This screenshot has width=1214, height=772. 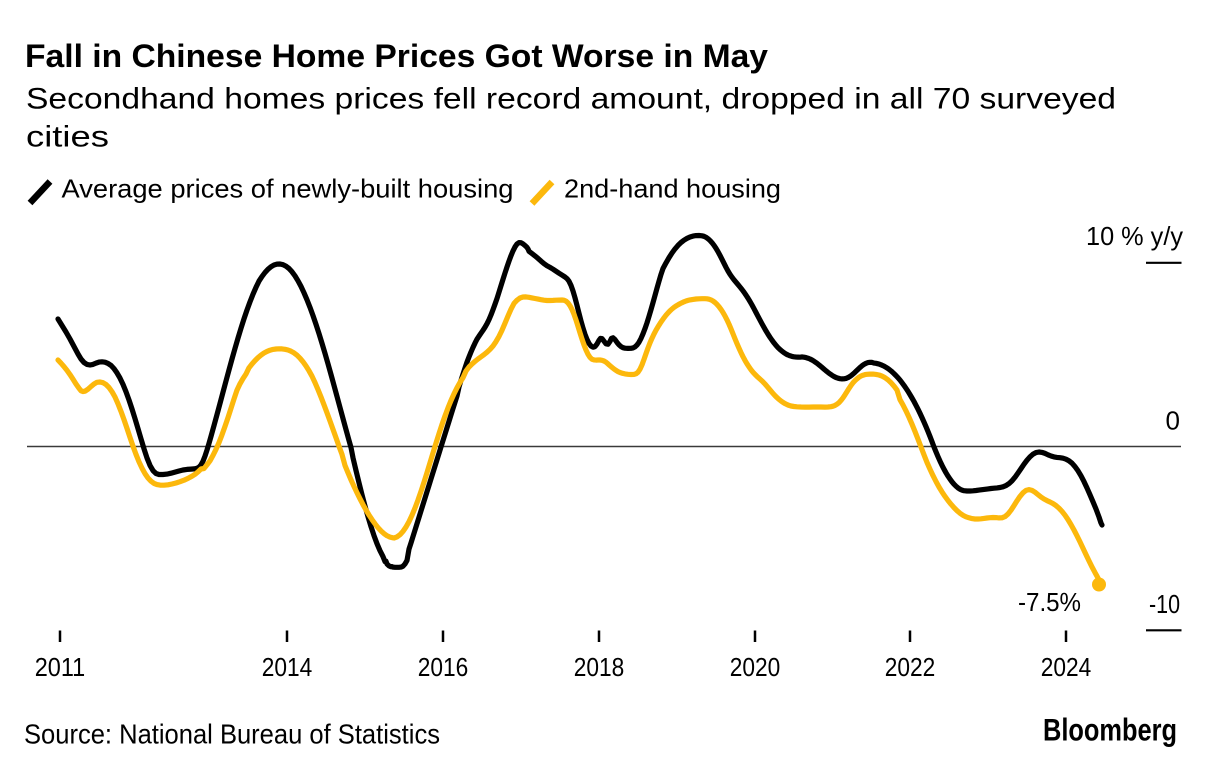 I want to click on svg-text: 2016, so click(x=443, y=667).